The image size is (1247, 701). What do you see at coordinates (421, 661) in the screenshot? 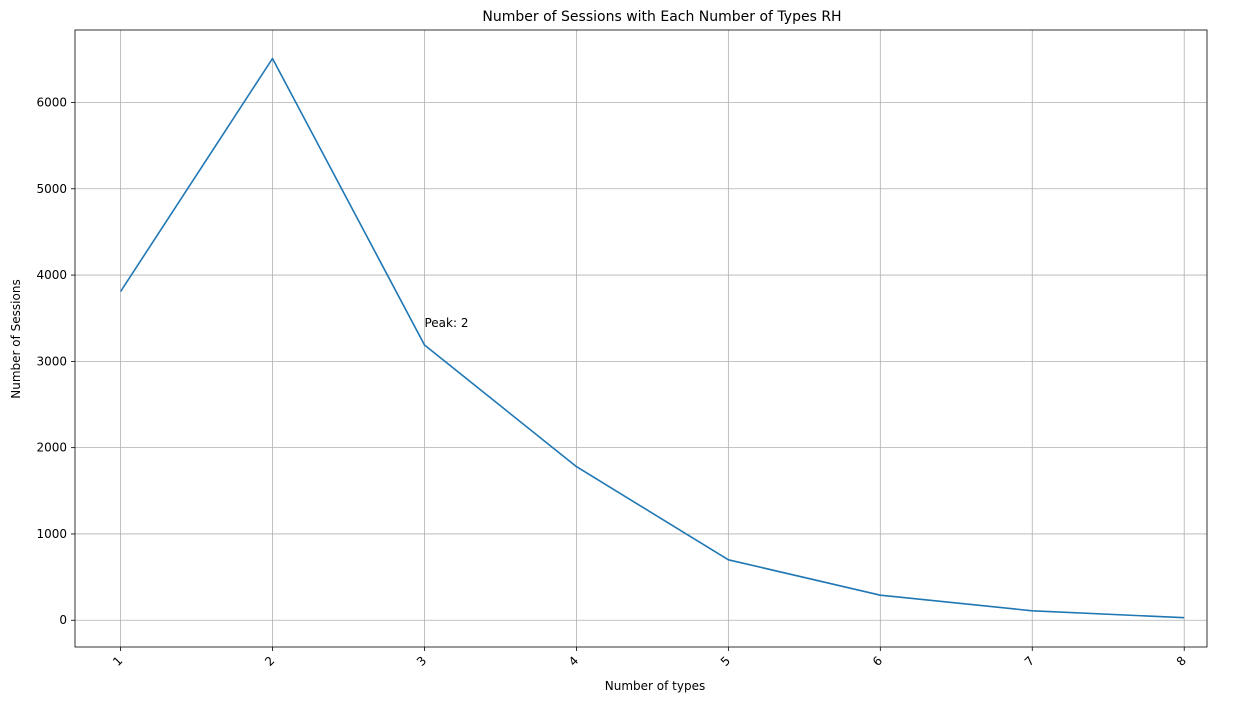
I see `x-tick-label: 3` at bounding box center [421, 661].